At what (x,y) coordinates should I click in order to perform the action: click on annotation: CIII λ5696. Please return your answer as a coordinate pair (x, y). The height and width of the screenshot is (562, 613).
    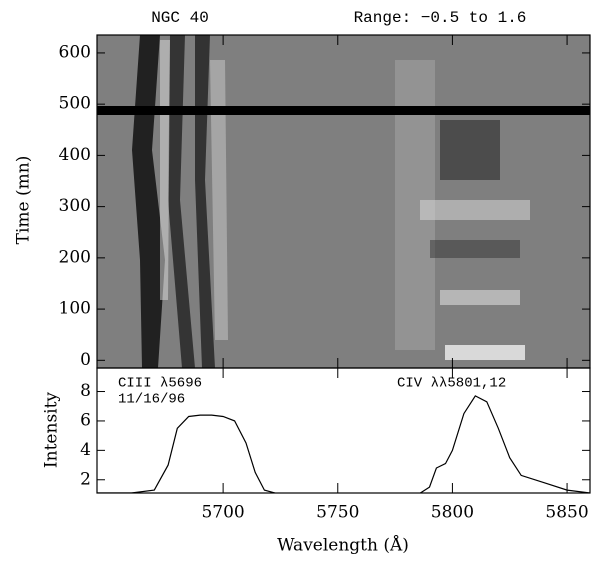
    Looking at the image, I should click on (160, 384).